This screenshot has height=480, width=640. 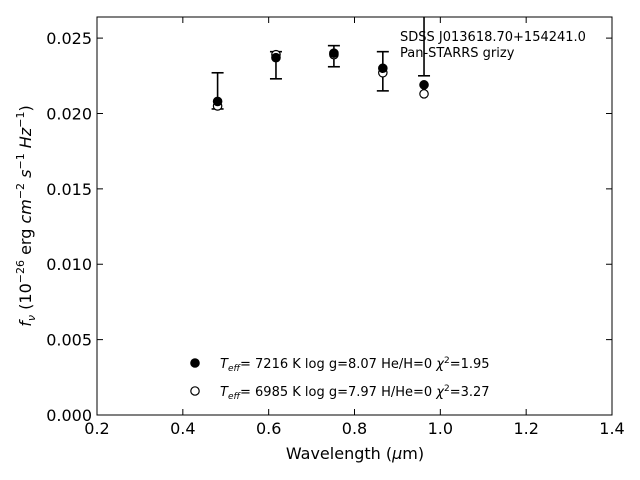 I want to click on y-tick-label: 0.000, so click(x=69, y=415).